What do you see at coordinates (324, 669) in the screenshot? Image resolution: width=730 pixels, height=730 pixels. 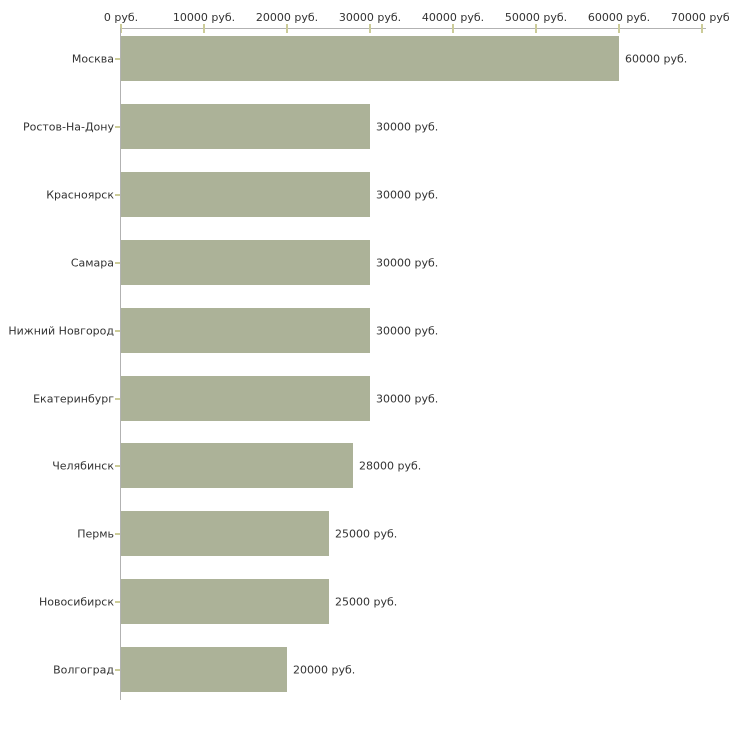 I see `value-label: 20000 руб.` at bounding box center [324, 669].